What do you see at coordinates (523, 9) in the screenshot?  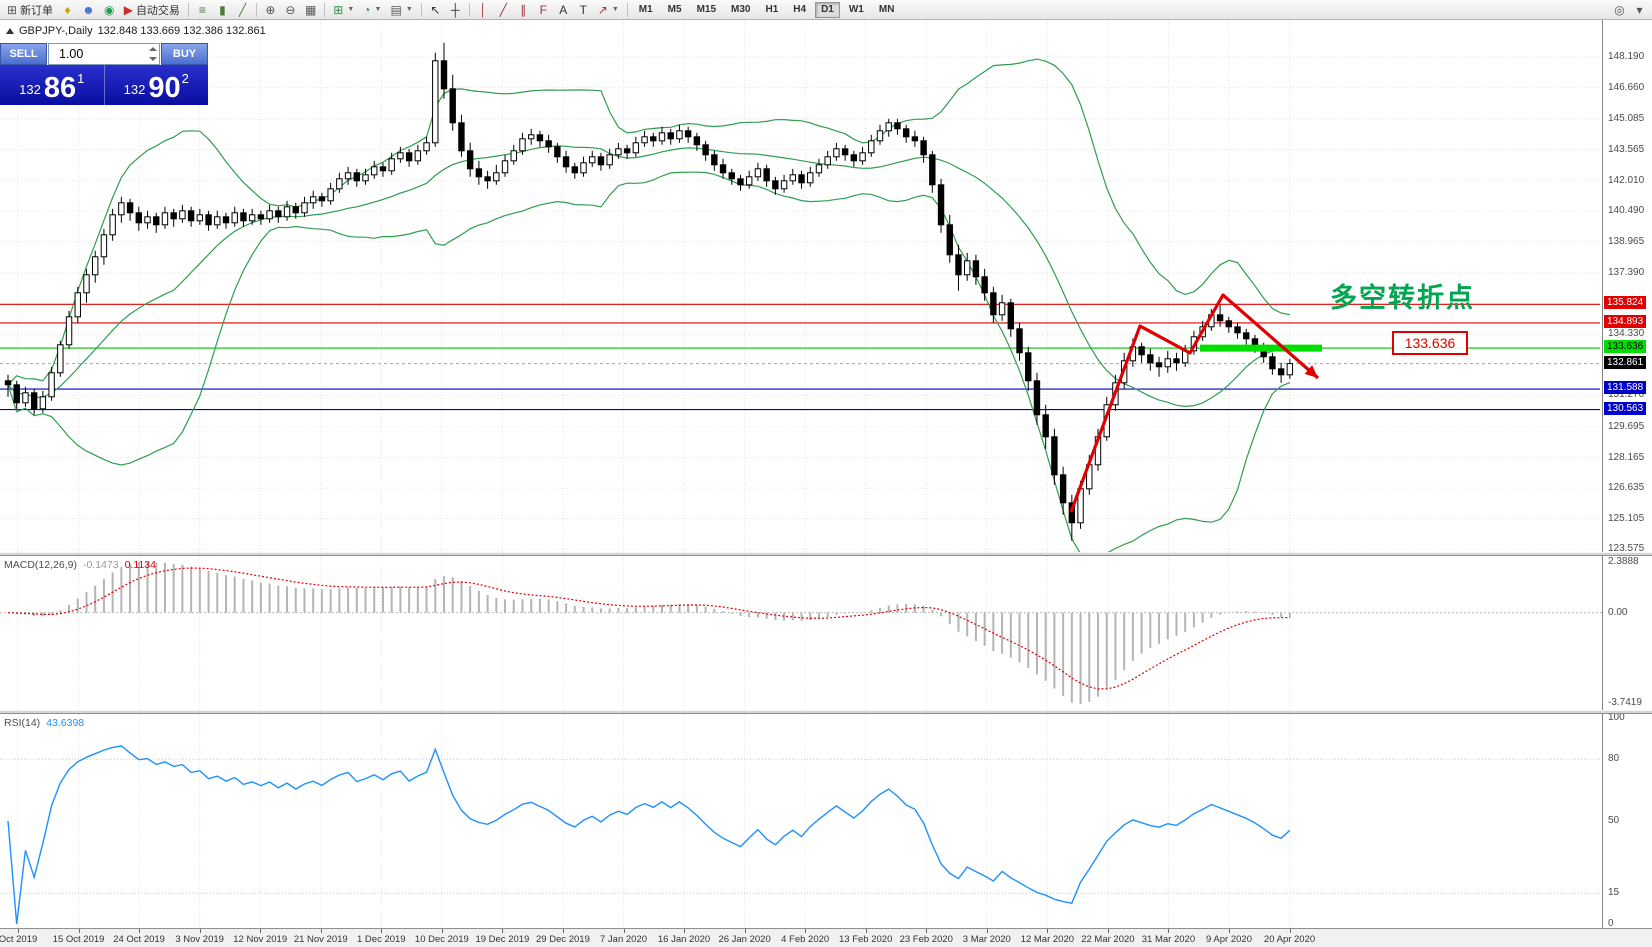 I see `channel-icon: ∥` at bounding box center [523, 9].